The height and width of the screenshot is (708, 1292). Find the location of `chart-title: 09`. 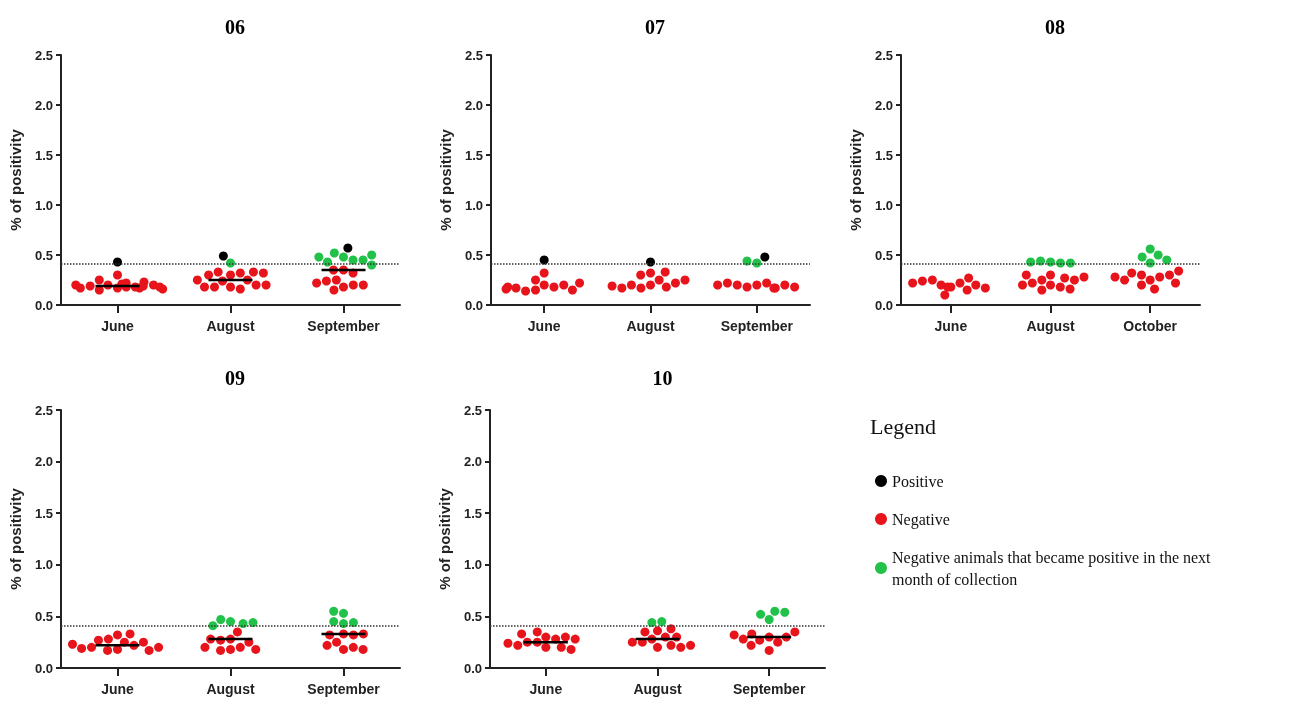

chart-title: 09 is located at coordinates (235, 378).